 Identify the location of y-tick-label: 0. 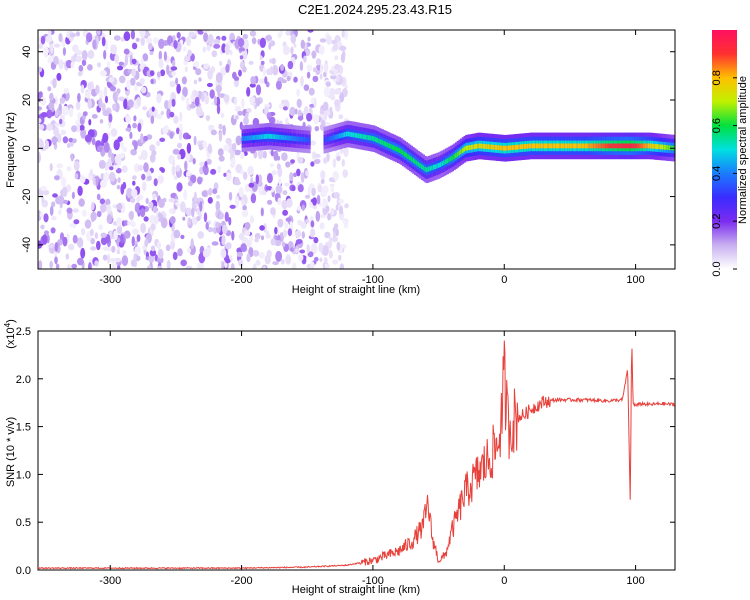
(27, 148).